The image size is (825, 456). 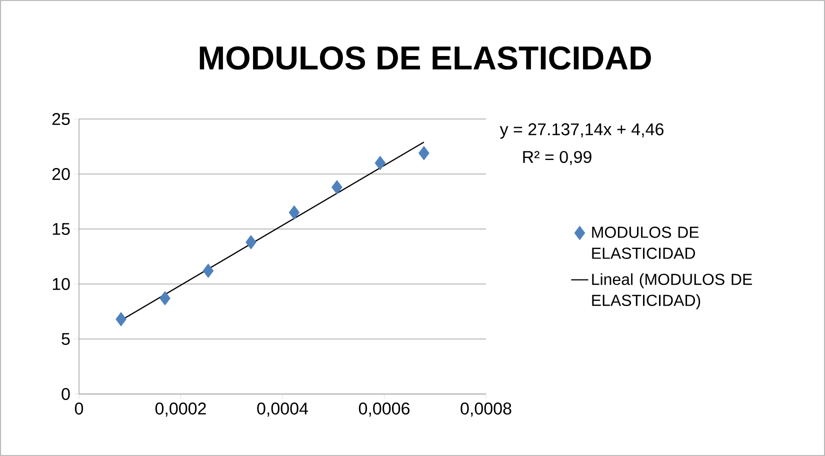 What do you see at coordinates (557, 158) in the screenshot?
I see `text: R² = 0,99` at bounding box center [557, 158].